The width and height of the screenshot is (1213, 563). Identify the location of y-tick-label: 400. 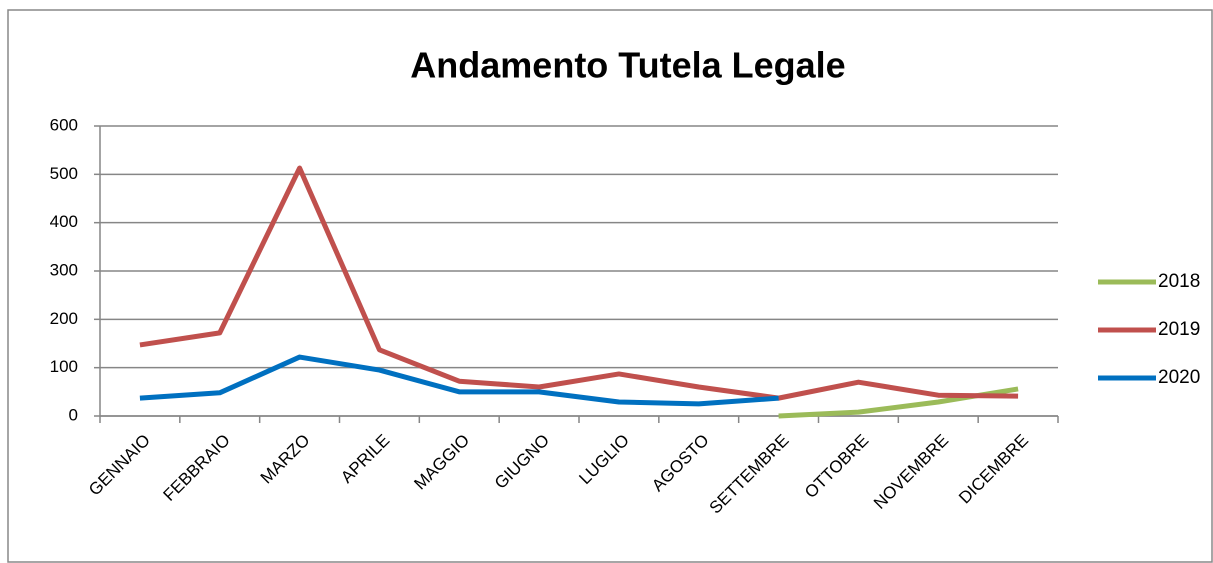
(64, 221).